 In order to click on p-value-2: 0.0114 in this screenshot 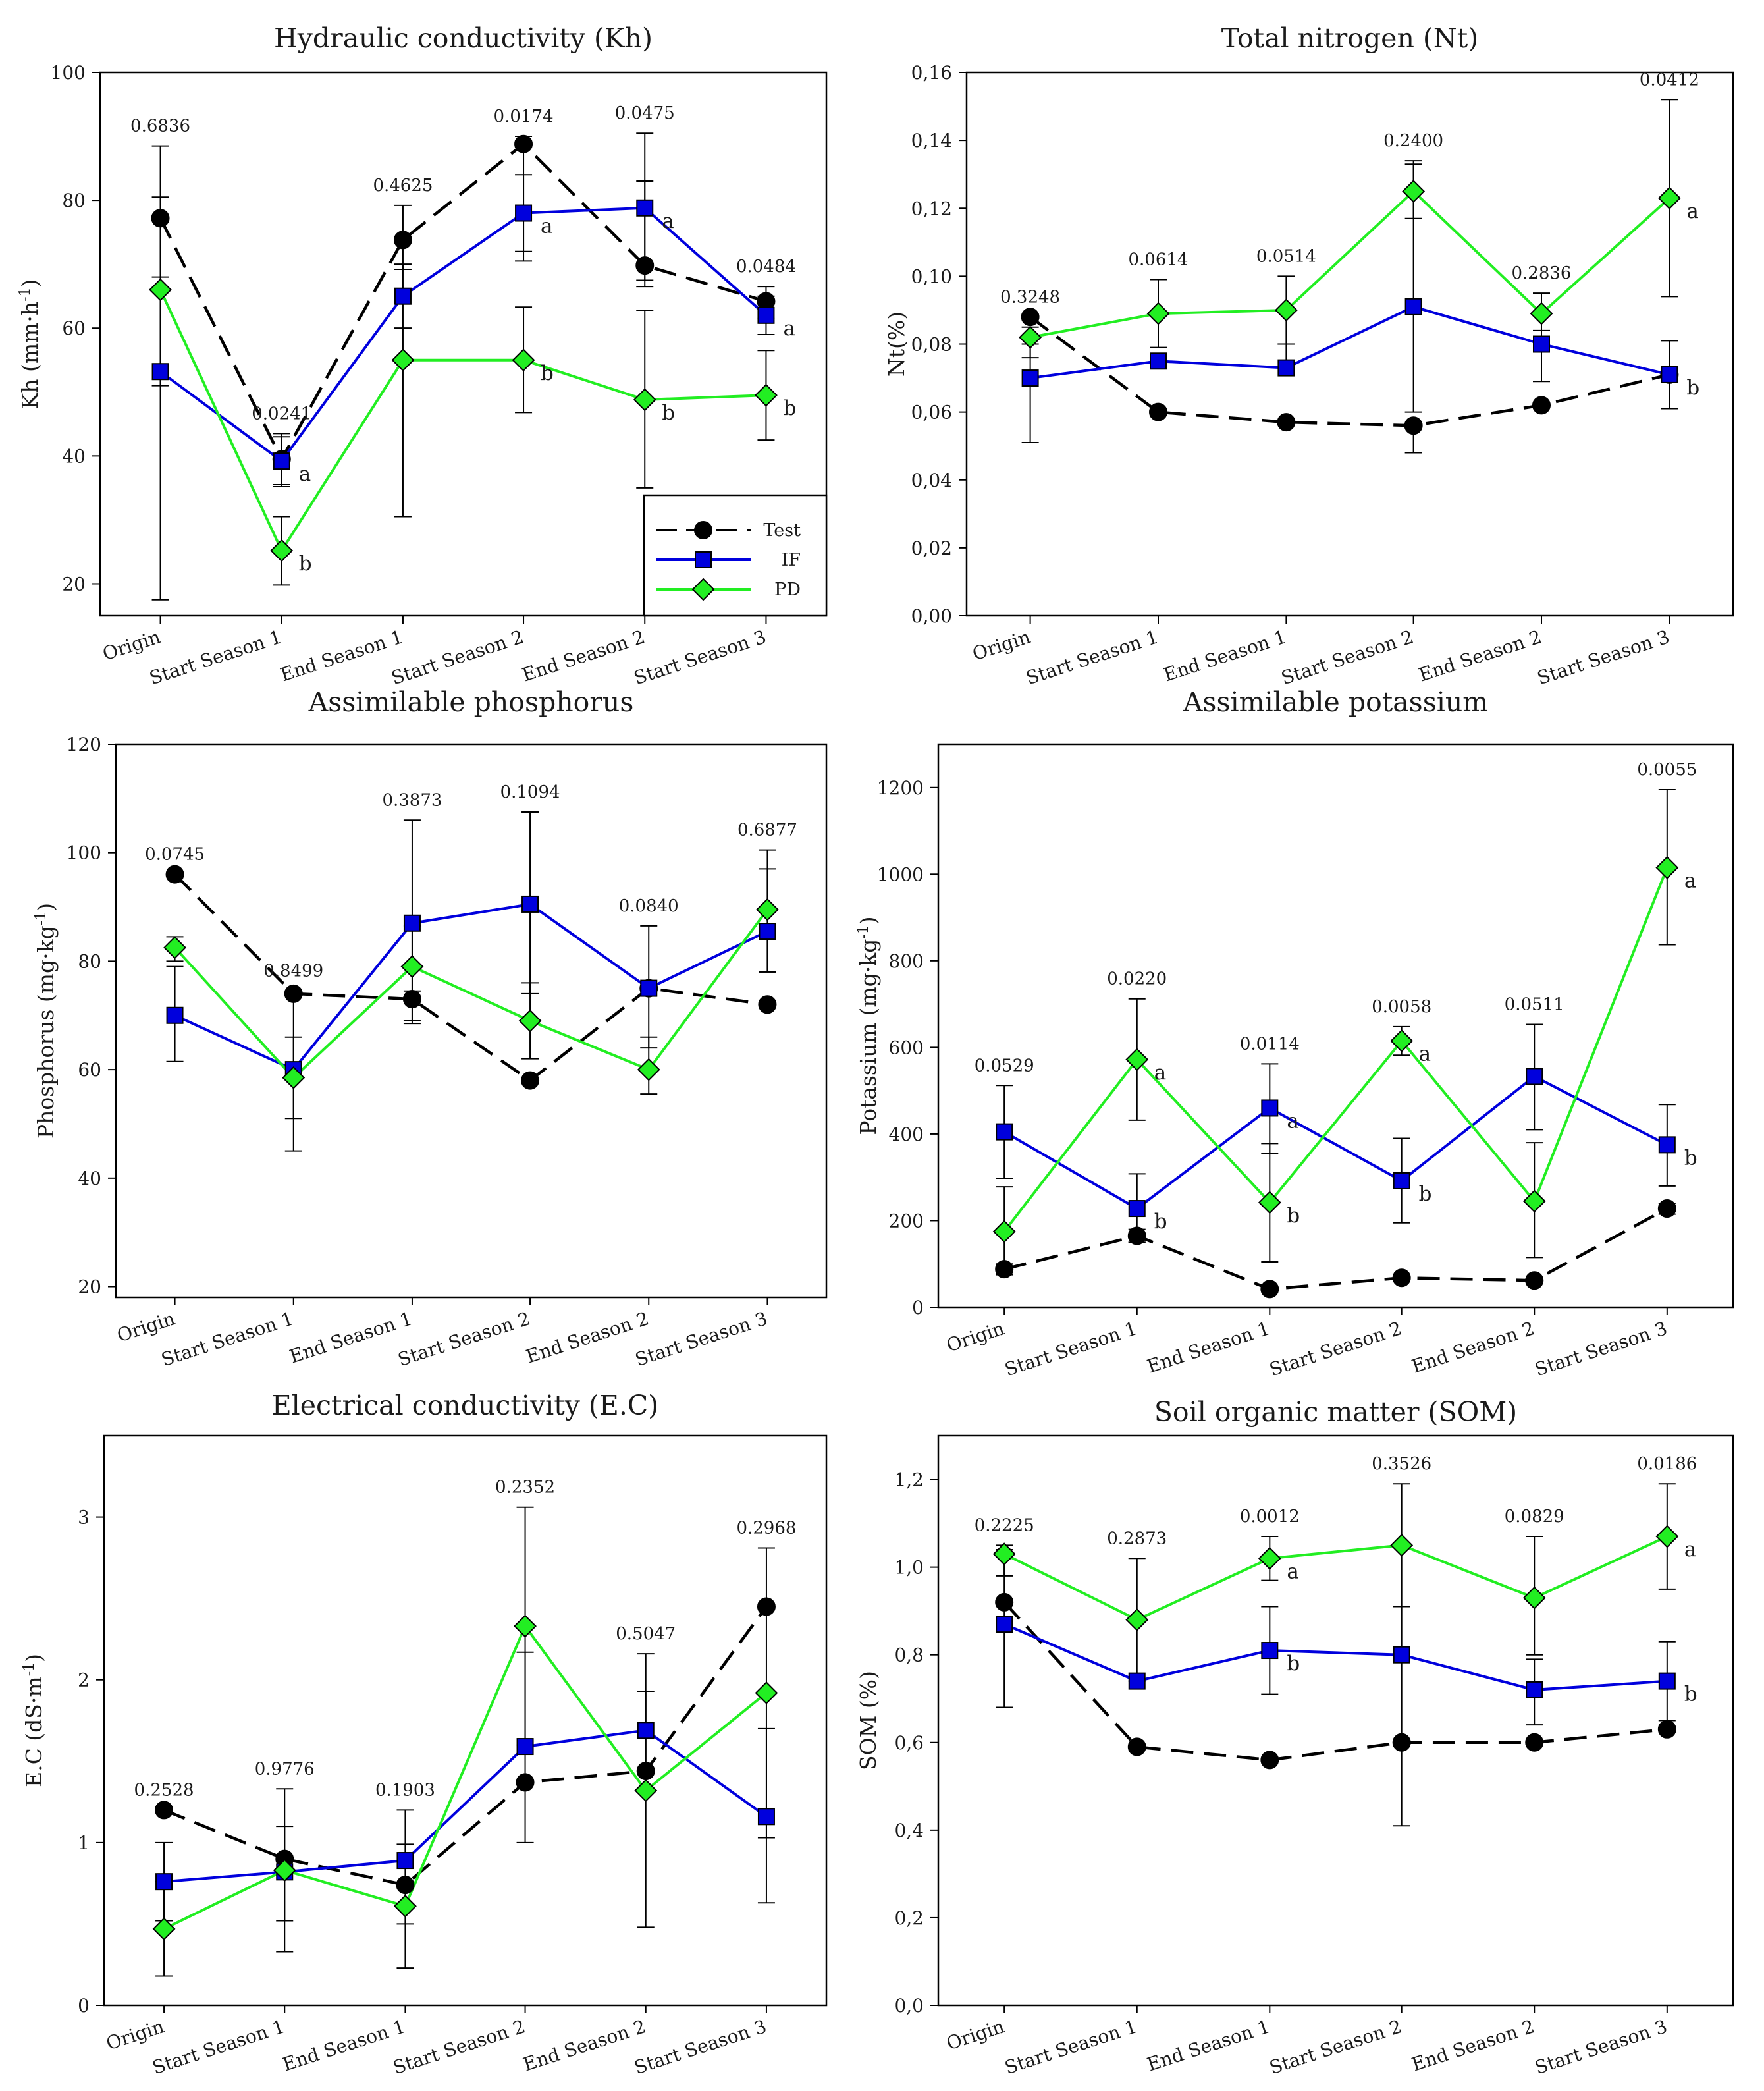, I will do `click(1270, 1044)`.